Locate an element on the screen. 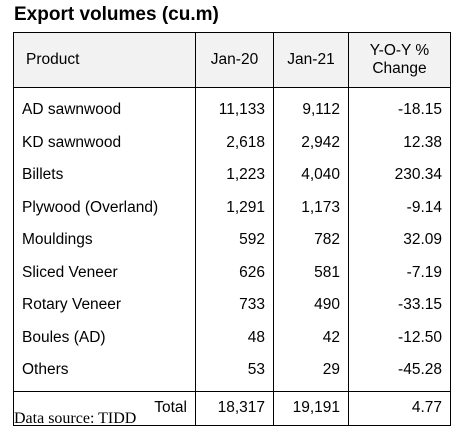 This screenshot has height=433, width=460. total-jan21: 19,191 is located at coordinates (311, 408).